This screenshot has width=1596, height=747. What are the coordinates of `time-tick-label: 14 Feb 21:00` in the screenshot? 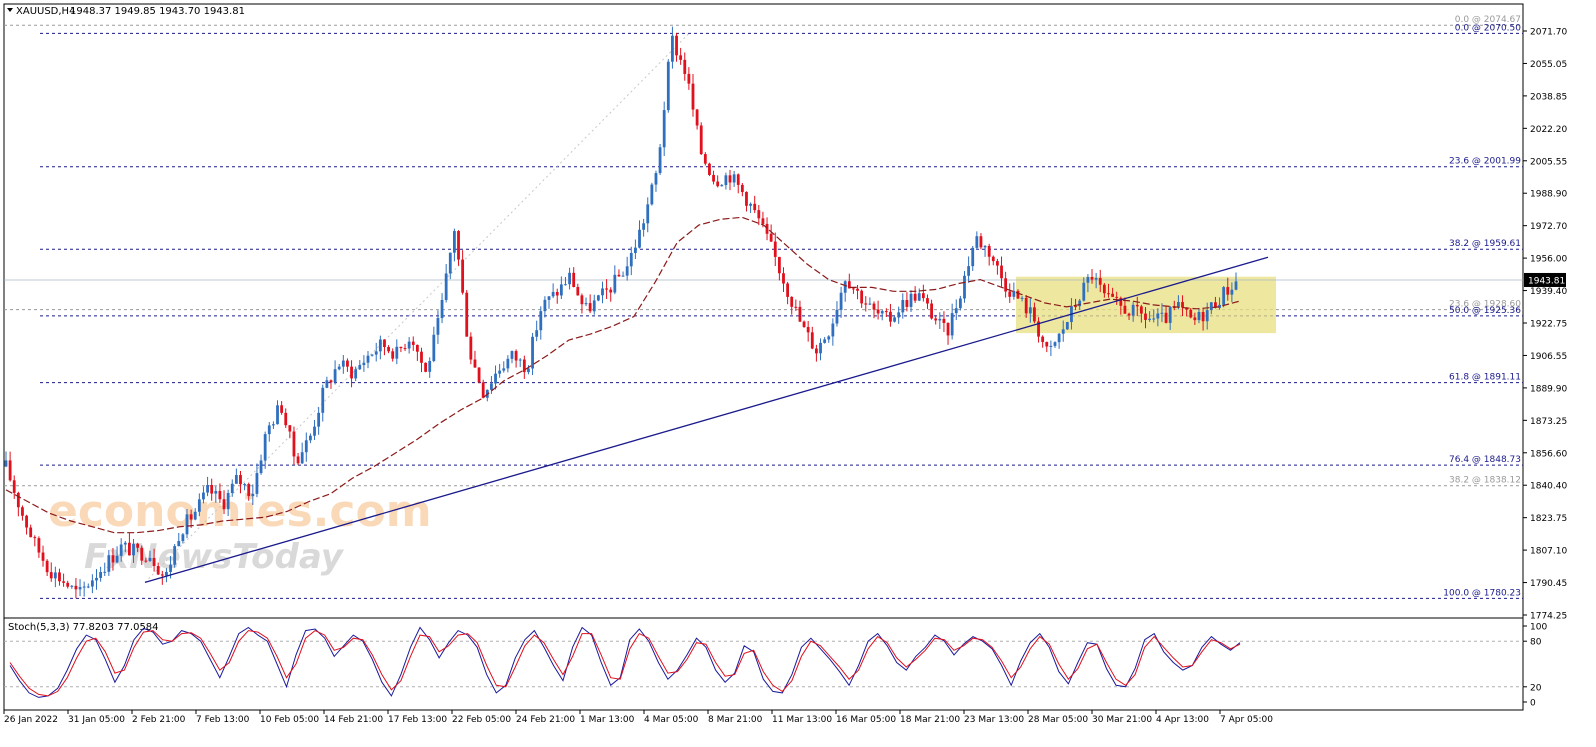 It's located at (353, 720).